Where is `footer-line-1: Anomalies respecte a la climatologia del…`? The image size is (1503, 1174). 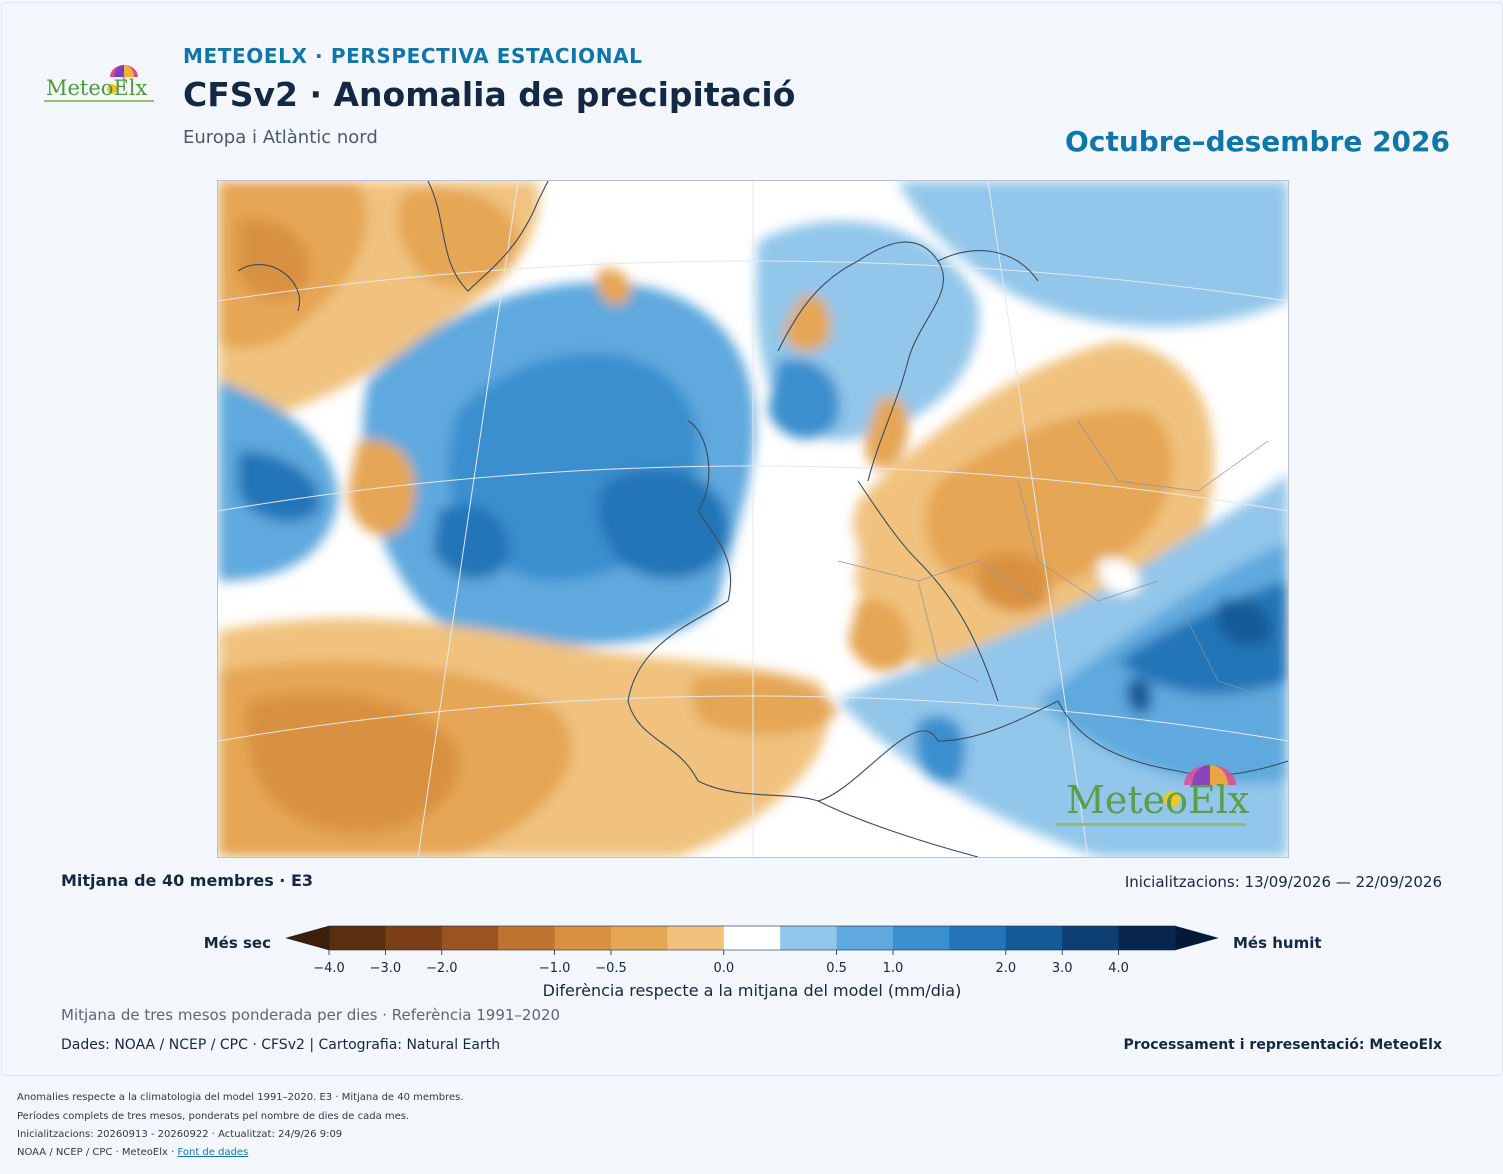 footer-line-1: Anomalies respecte a la climatologia del… is located at coordinates (240, 1097).